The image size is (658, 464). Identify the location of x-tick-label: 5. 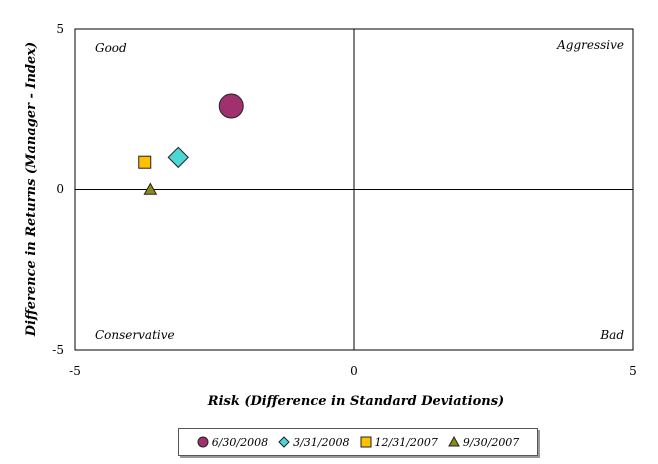
(633, 371).